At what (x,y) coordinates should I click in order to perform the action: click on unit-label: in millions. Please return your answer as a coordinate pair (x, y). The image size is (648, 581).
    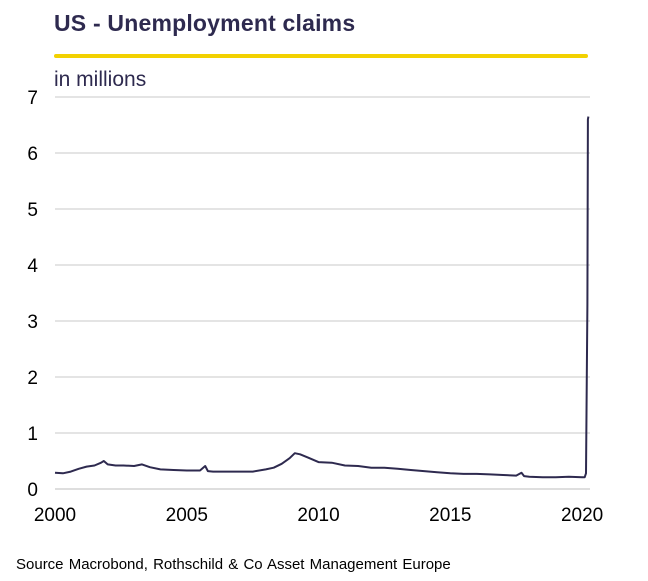
    Looking at the image, I should click on (100, 79).